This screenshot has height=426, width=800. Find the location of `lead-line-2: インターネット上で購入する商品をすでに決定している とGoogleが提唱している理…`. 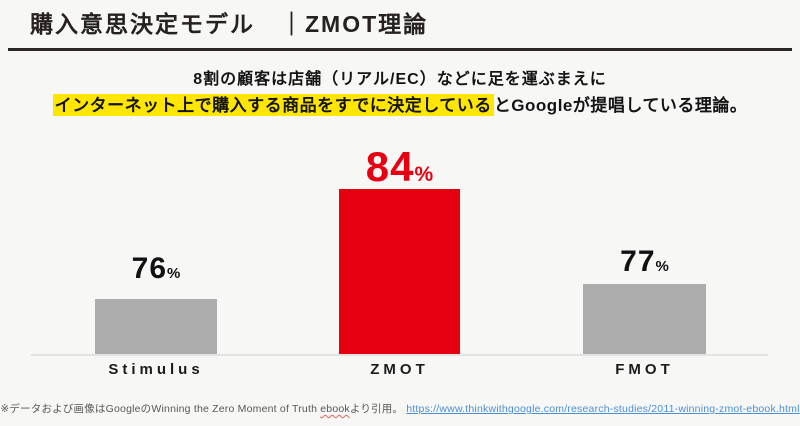

lead-line-2: インターネット上で購入する商品をすでに決定している とGoogleが提唱している理… is located at coordinates (400, 106).